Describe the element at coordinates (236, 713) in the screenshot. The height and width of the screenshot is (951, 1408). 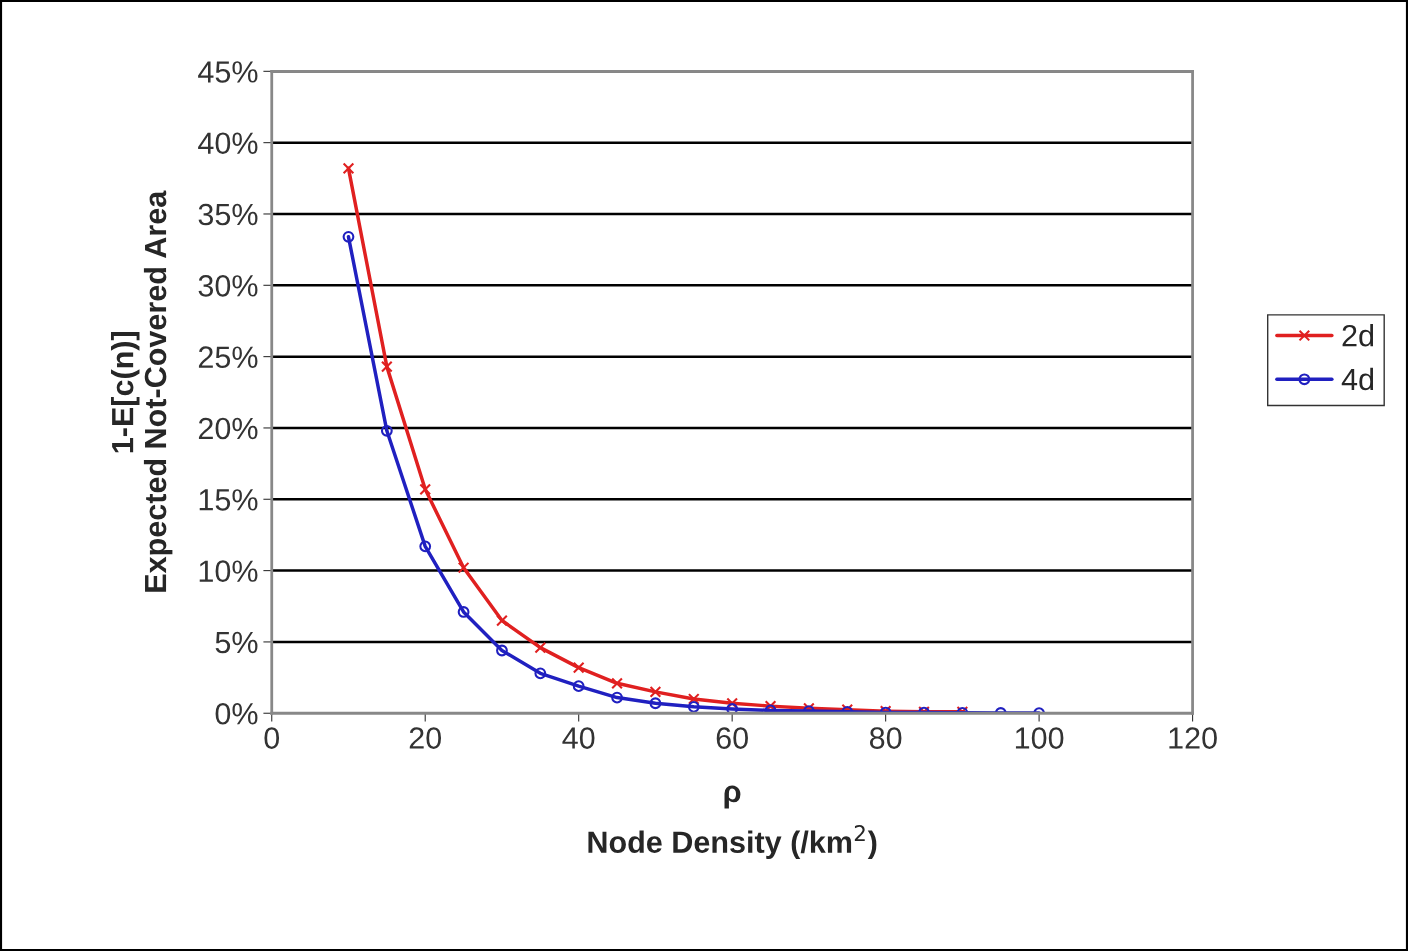
I see `y-tick-label: 0%` at that location.